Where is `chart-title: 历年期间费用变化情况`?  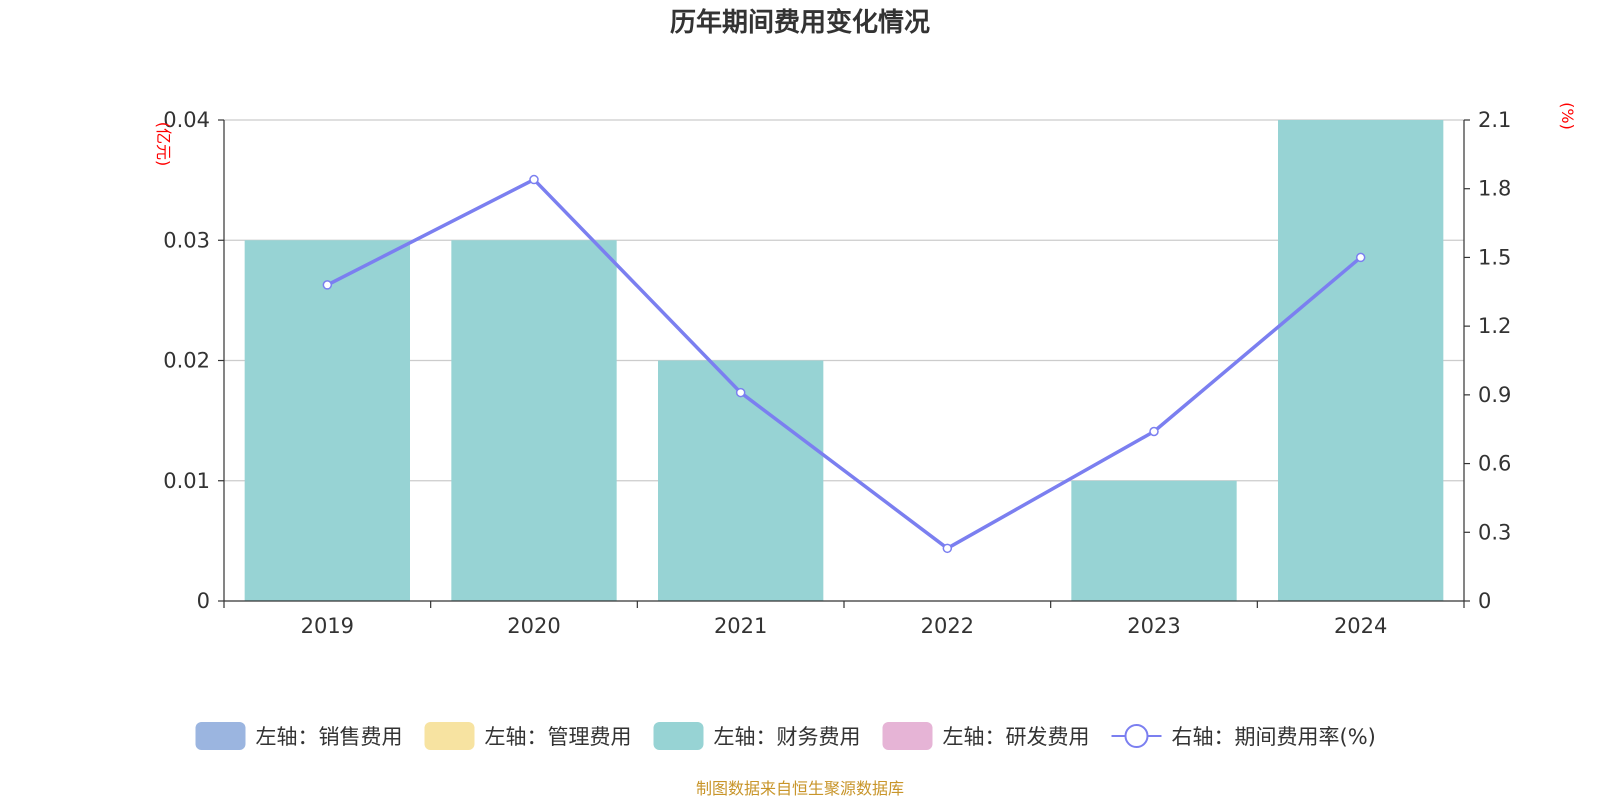 chart-title: 历年期间费用变化情况 is located at coordinates (800, 22).